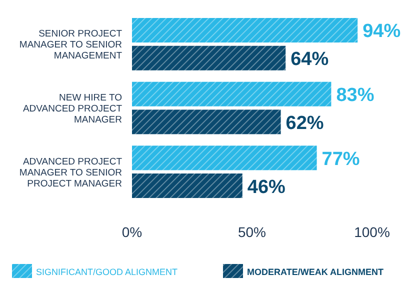 This screenshot has height=283, width=412. What do you see at coordinates (107, 272) in the screenshot?
I see `legend-label: SIGNIFICANT/GOOD ALIGNMENT` at bounding box center [107, 272].